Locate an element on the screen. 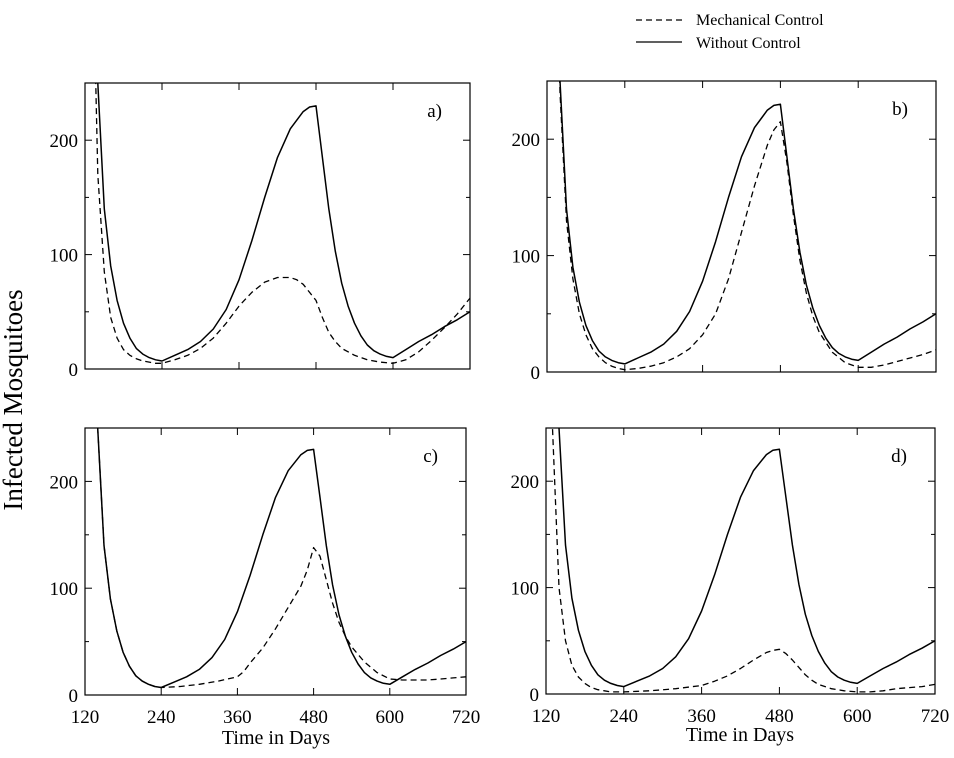  panel-d-ytick-label-2: 200 is located at coordinates (525, 482).